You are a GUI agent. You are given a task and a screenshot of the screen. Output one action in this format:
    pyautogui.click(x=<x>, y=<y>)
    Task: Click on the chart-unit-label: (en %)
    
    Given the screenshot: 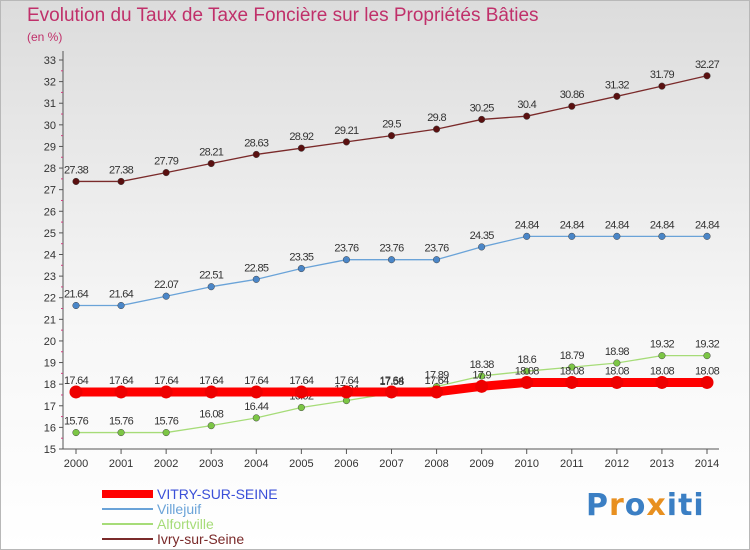 What is the action you would take?
    pyautogui.click(x=45, y=37)
    